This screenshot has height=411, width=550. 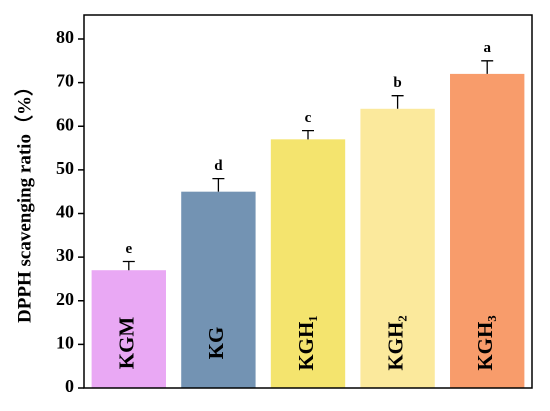 What do you see at coordinates (65, 168) in the screenshot?
I see `y-tick-label: 50` at bounding box center [65, 168].